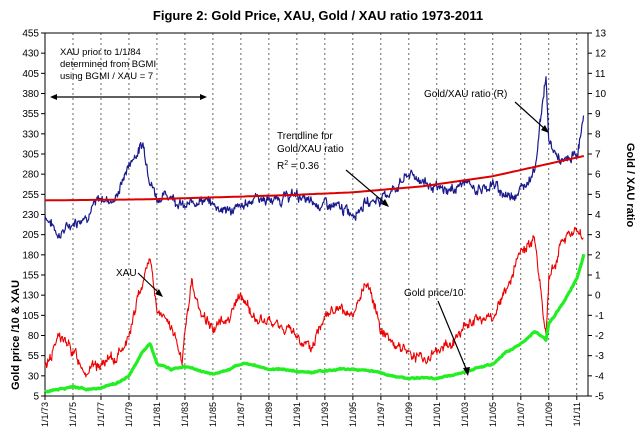  I want to click on right-tick-label: 10, so click(601, 94).